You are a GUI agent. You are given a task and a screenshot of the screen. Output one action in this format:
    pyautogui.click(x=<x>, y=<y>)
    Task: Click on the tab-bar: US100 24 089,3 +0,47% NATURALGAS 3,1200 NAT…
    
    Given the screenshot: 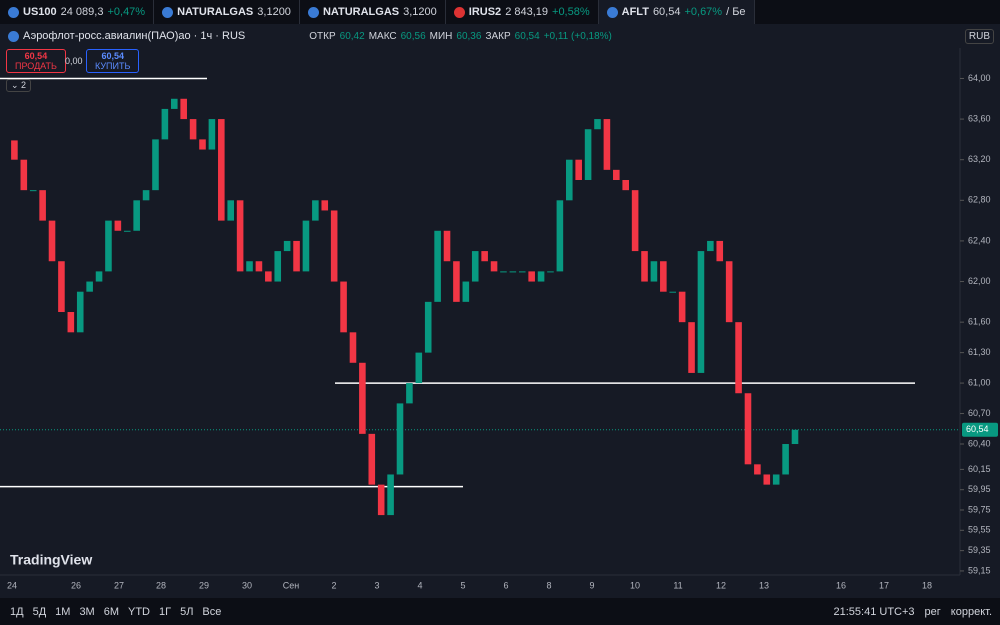 What is the action you would take?
    pyautogui.click(x=500, y=12)
    